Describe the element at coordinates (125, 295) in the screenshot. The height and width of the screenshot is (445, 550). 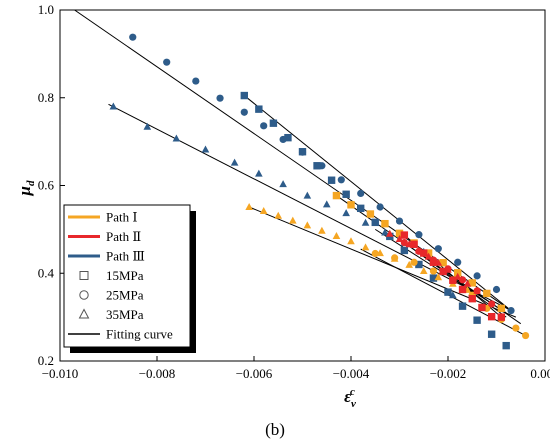
I see `legend-label: 25MPa` at that location.